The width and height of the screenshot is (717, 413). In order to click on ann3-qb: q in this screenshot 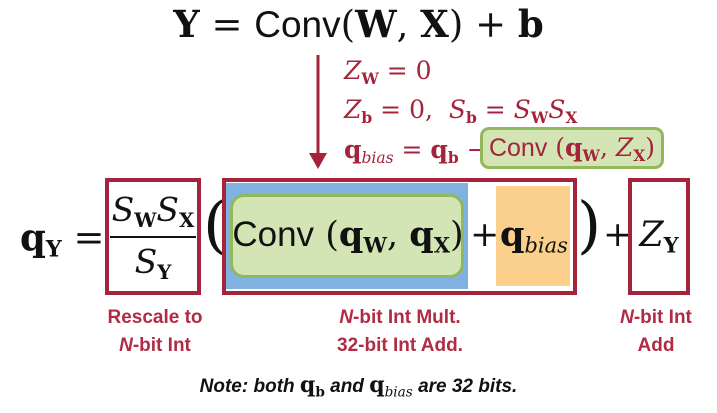, I will do `click(439, 149)`.